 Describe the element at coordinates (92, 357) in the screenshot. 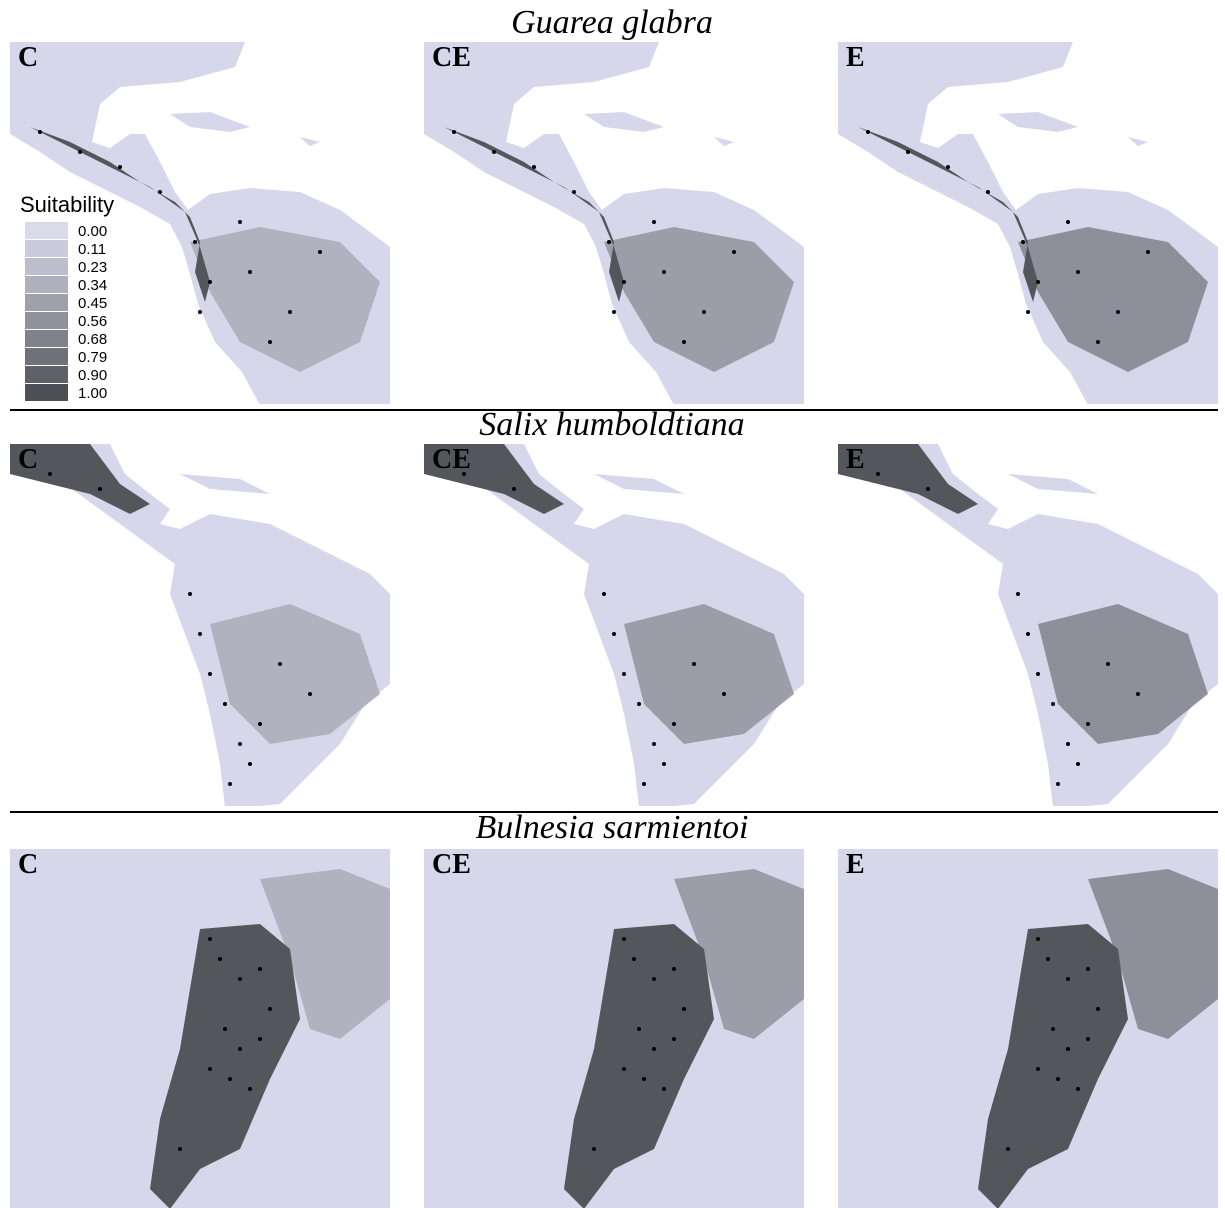

I see `legend-label: 0.79` at that location.